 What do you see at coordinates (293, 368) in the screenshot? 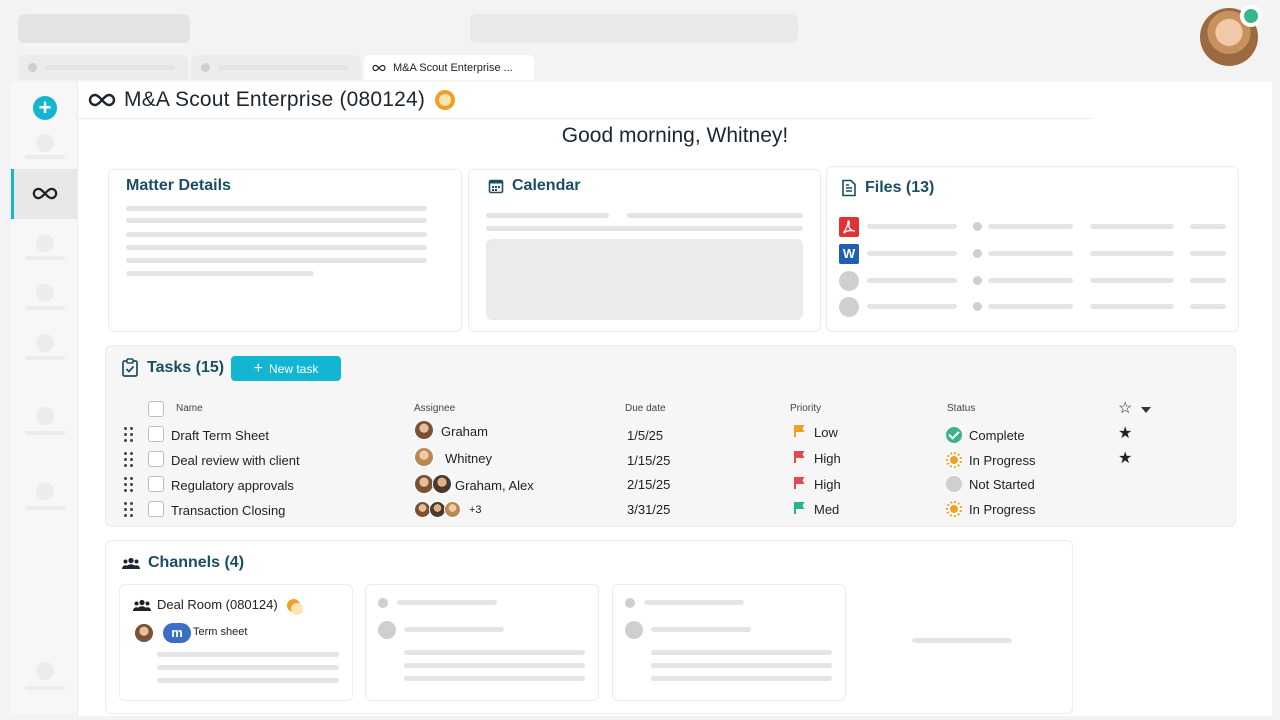
I see `new-task-label: New task` at bounding box center [293, 368].